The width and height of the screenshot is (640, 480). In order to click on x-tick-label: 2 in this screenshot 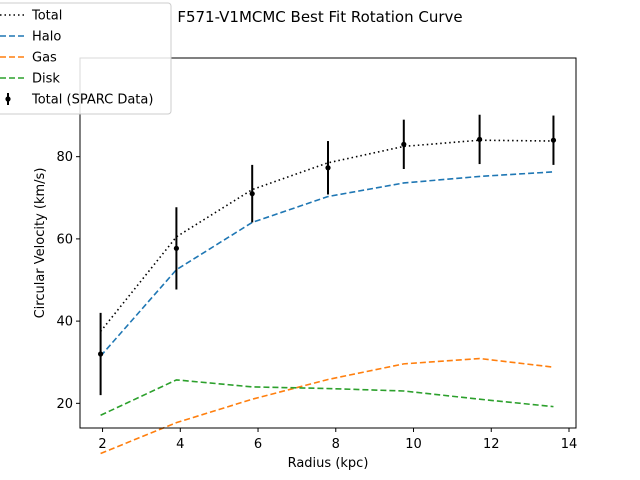, I will do `click(102, 444)`.